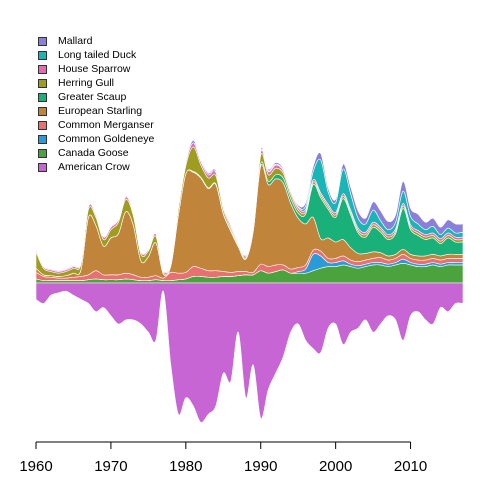 The image size is (500, 500). What do you see at coordinates (106, 125) in the screenshot?
I see `legend-label: Common Merganser` at bounding box center [106, 125].